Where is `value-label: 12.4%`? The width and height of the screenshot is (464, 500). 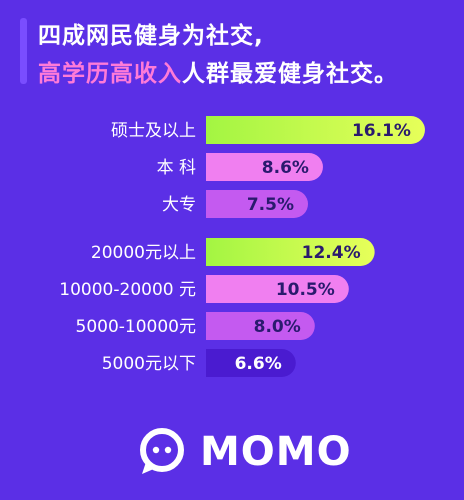 value-label: 12.4% is located at coordinates (331, 253).